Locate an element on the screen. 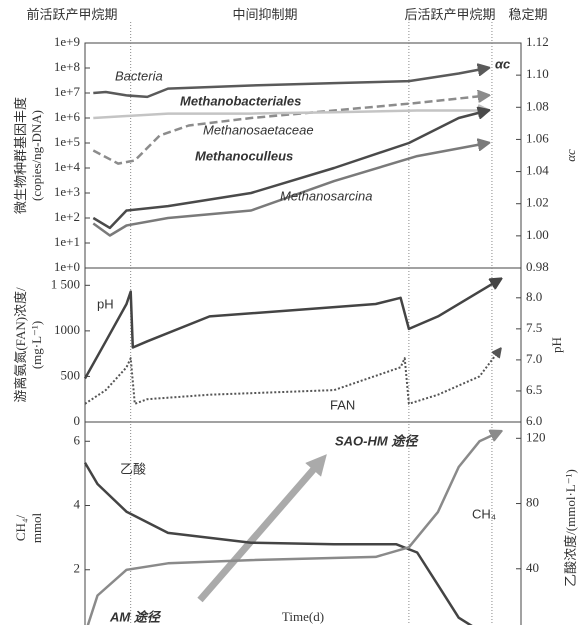 The height and width of the screenshot is (625, 585). y-tick-label: 1e+8 is located at coordinates (67, 66).